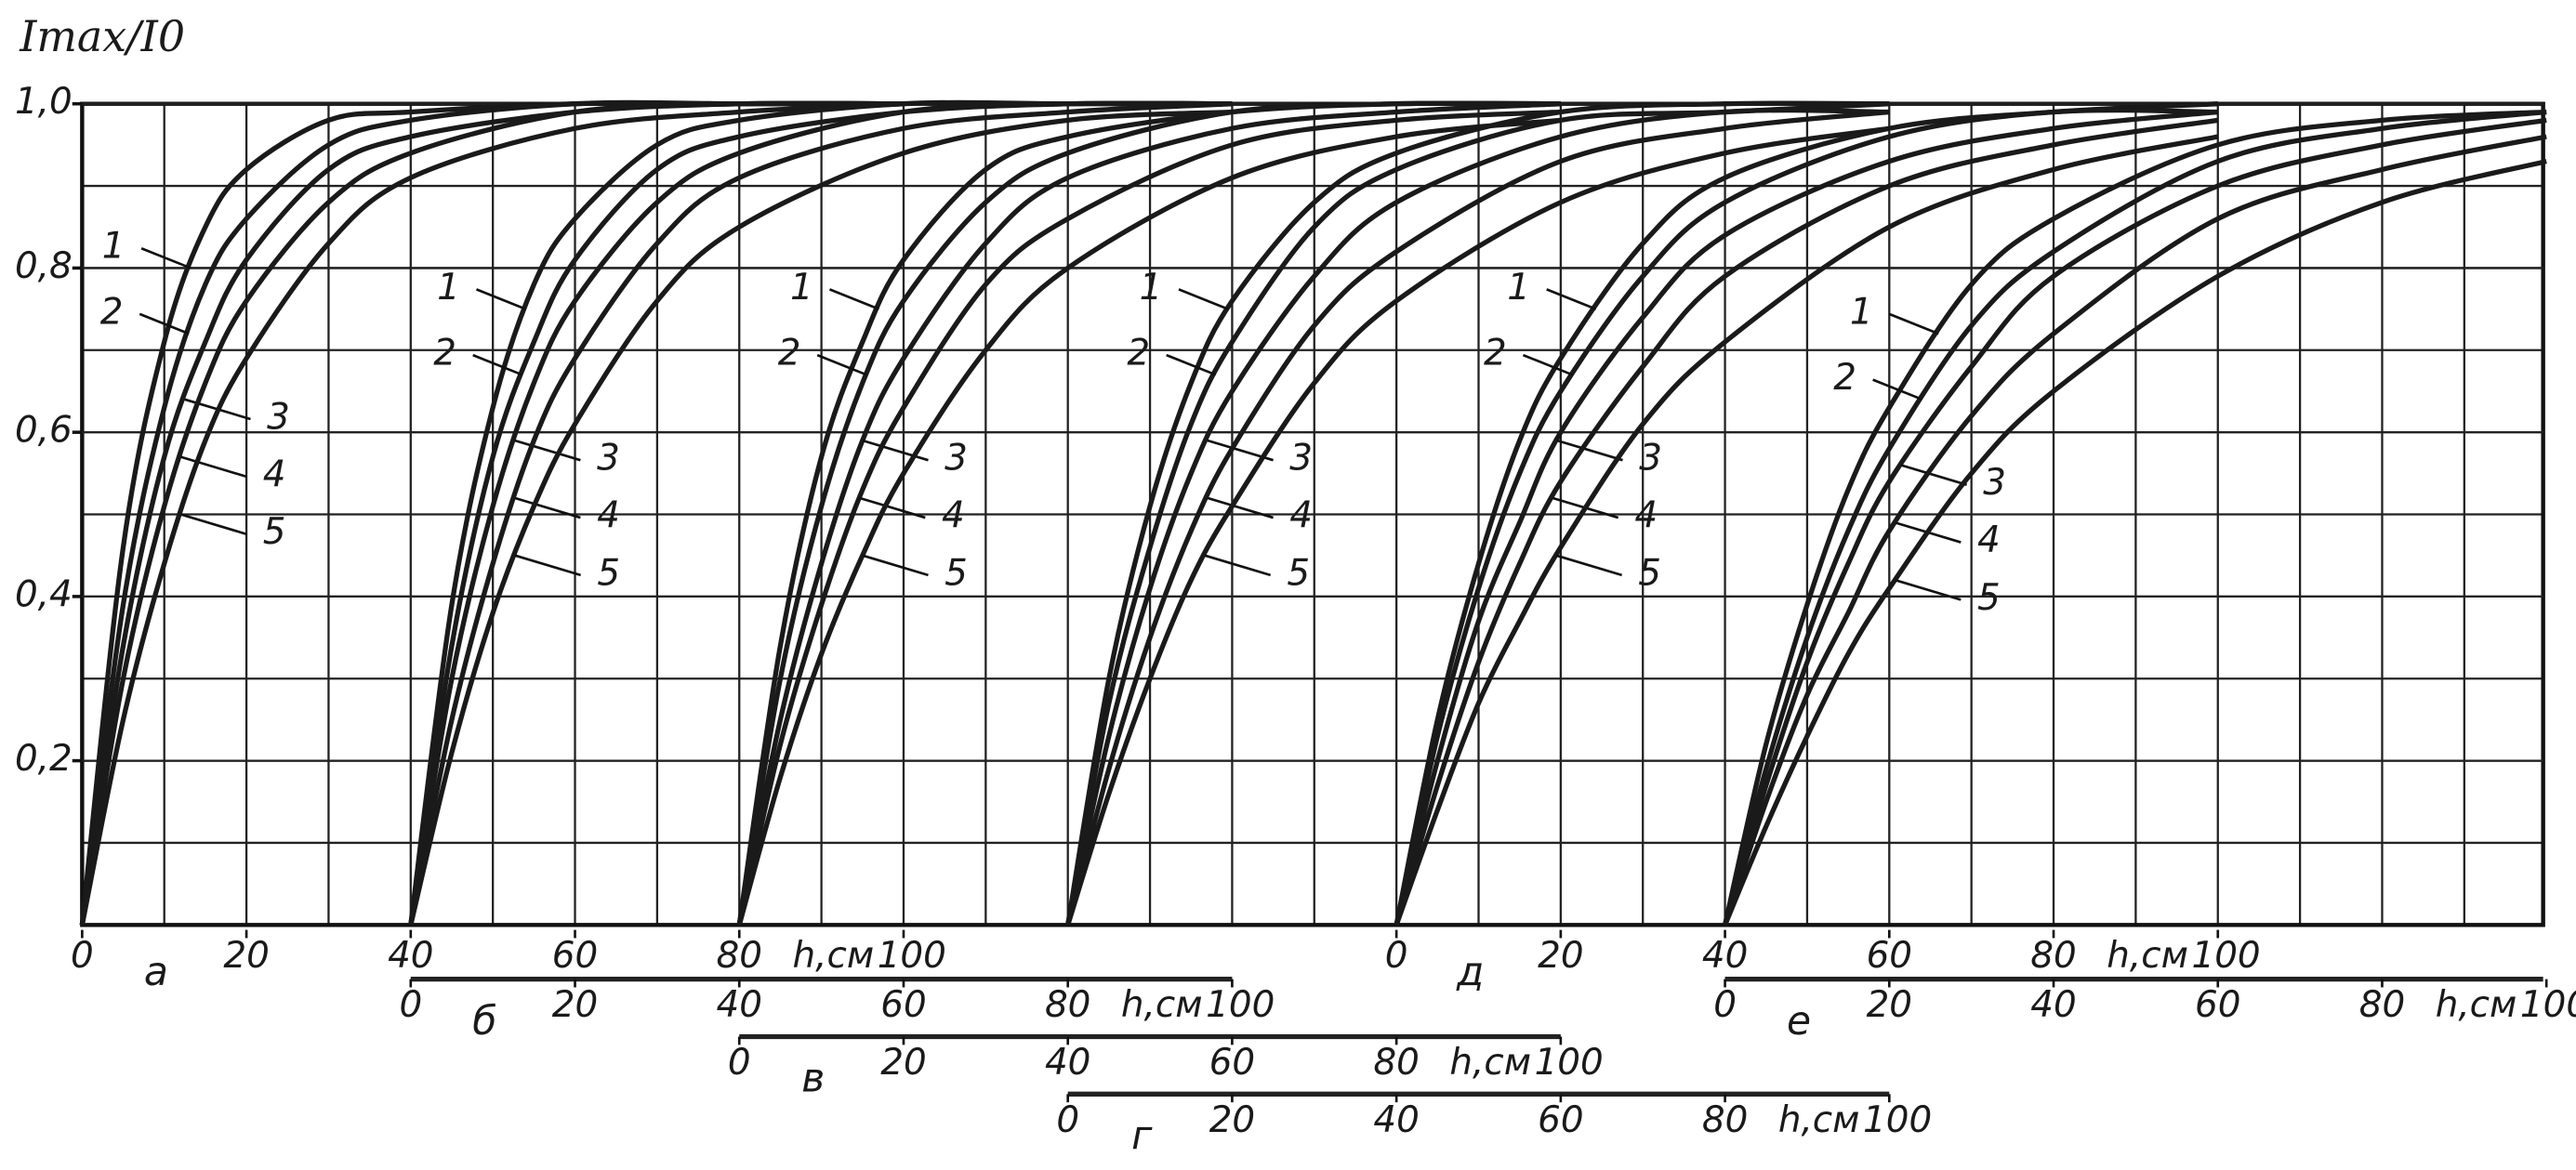 The height and width of the screenshot is (1170, 2576). Describe the element at coordinates (44, 102) in the screenshot. I see `y-tick-label: 1,0` at that location.